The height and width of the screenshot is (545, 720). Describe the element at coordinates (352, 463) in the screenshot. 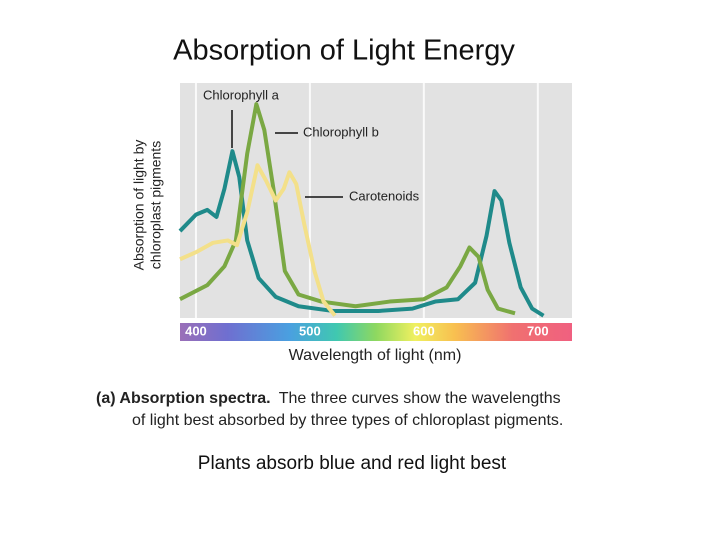

I see `footer-text: Plants absorb blue and red light best` at that location.